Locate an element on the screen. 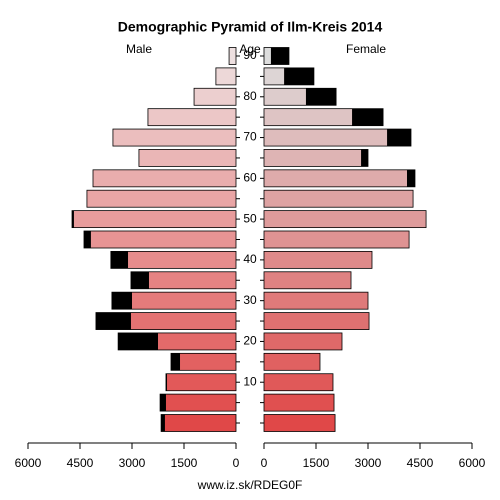  age-tick-label: 20 is located at coordinates (250, 341).